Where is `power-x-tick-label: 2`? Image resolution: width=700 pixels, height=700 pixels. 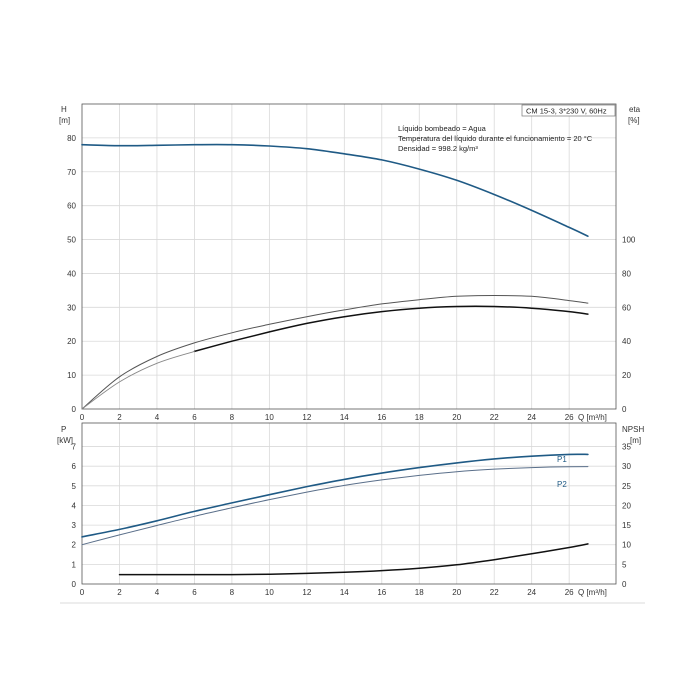
power-x-tick-label: 2 is located at coordinates (119, 592).